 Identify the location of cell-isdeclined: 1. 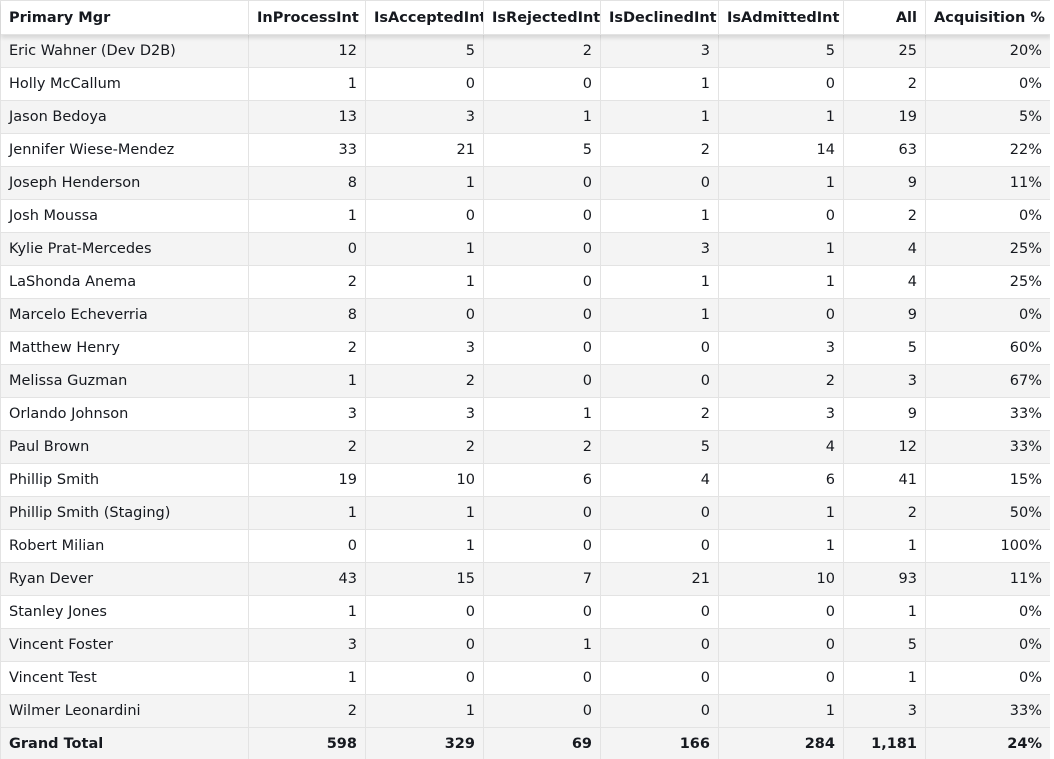
(659, 282).